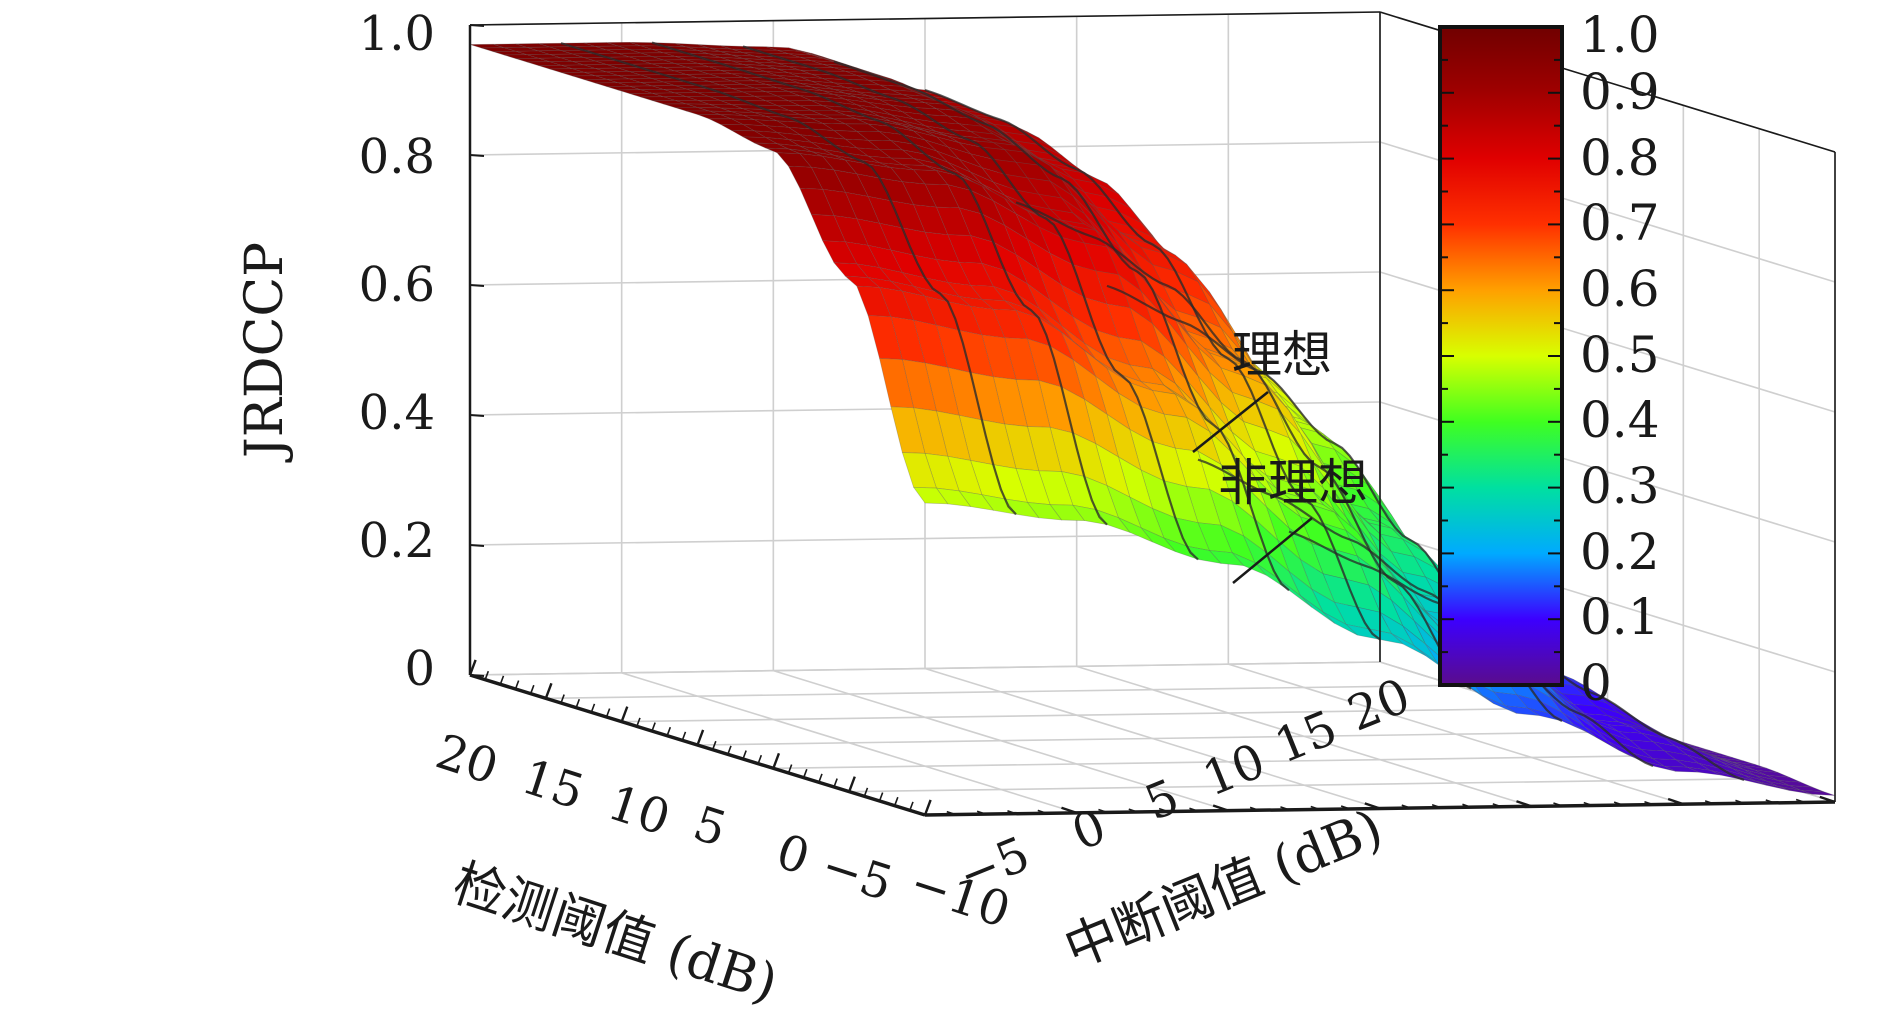  I want to click on colorbar-ticks, so click(1501, 356).